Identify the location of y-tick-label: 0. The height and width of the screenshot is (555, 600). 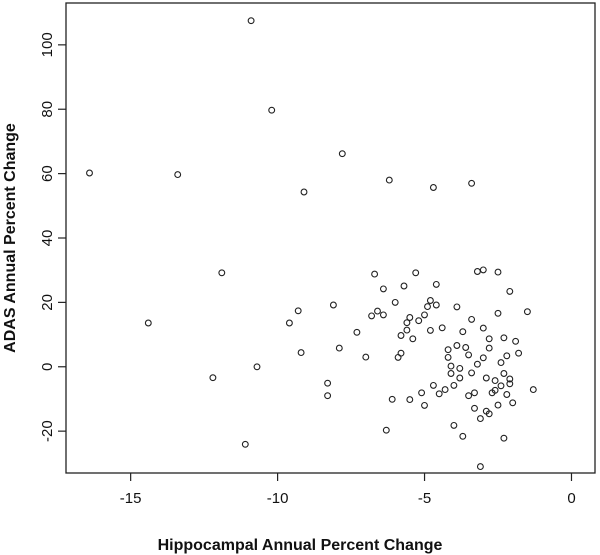
(47, 367).